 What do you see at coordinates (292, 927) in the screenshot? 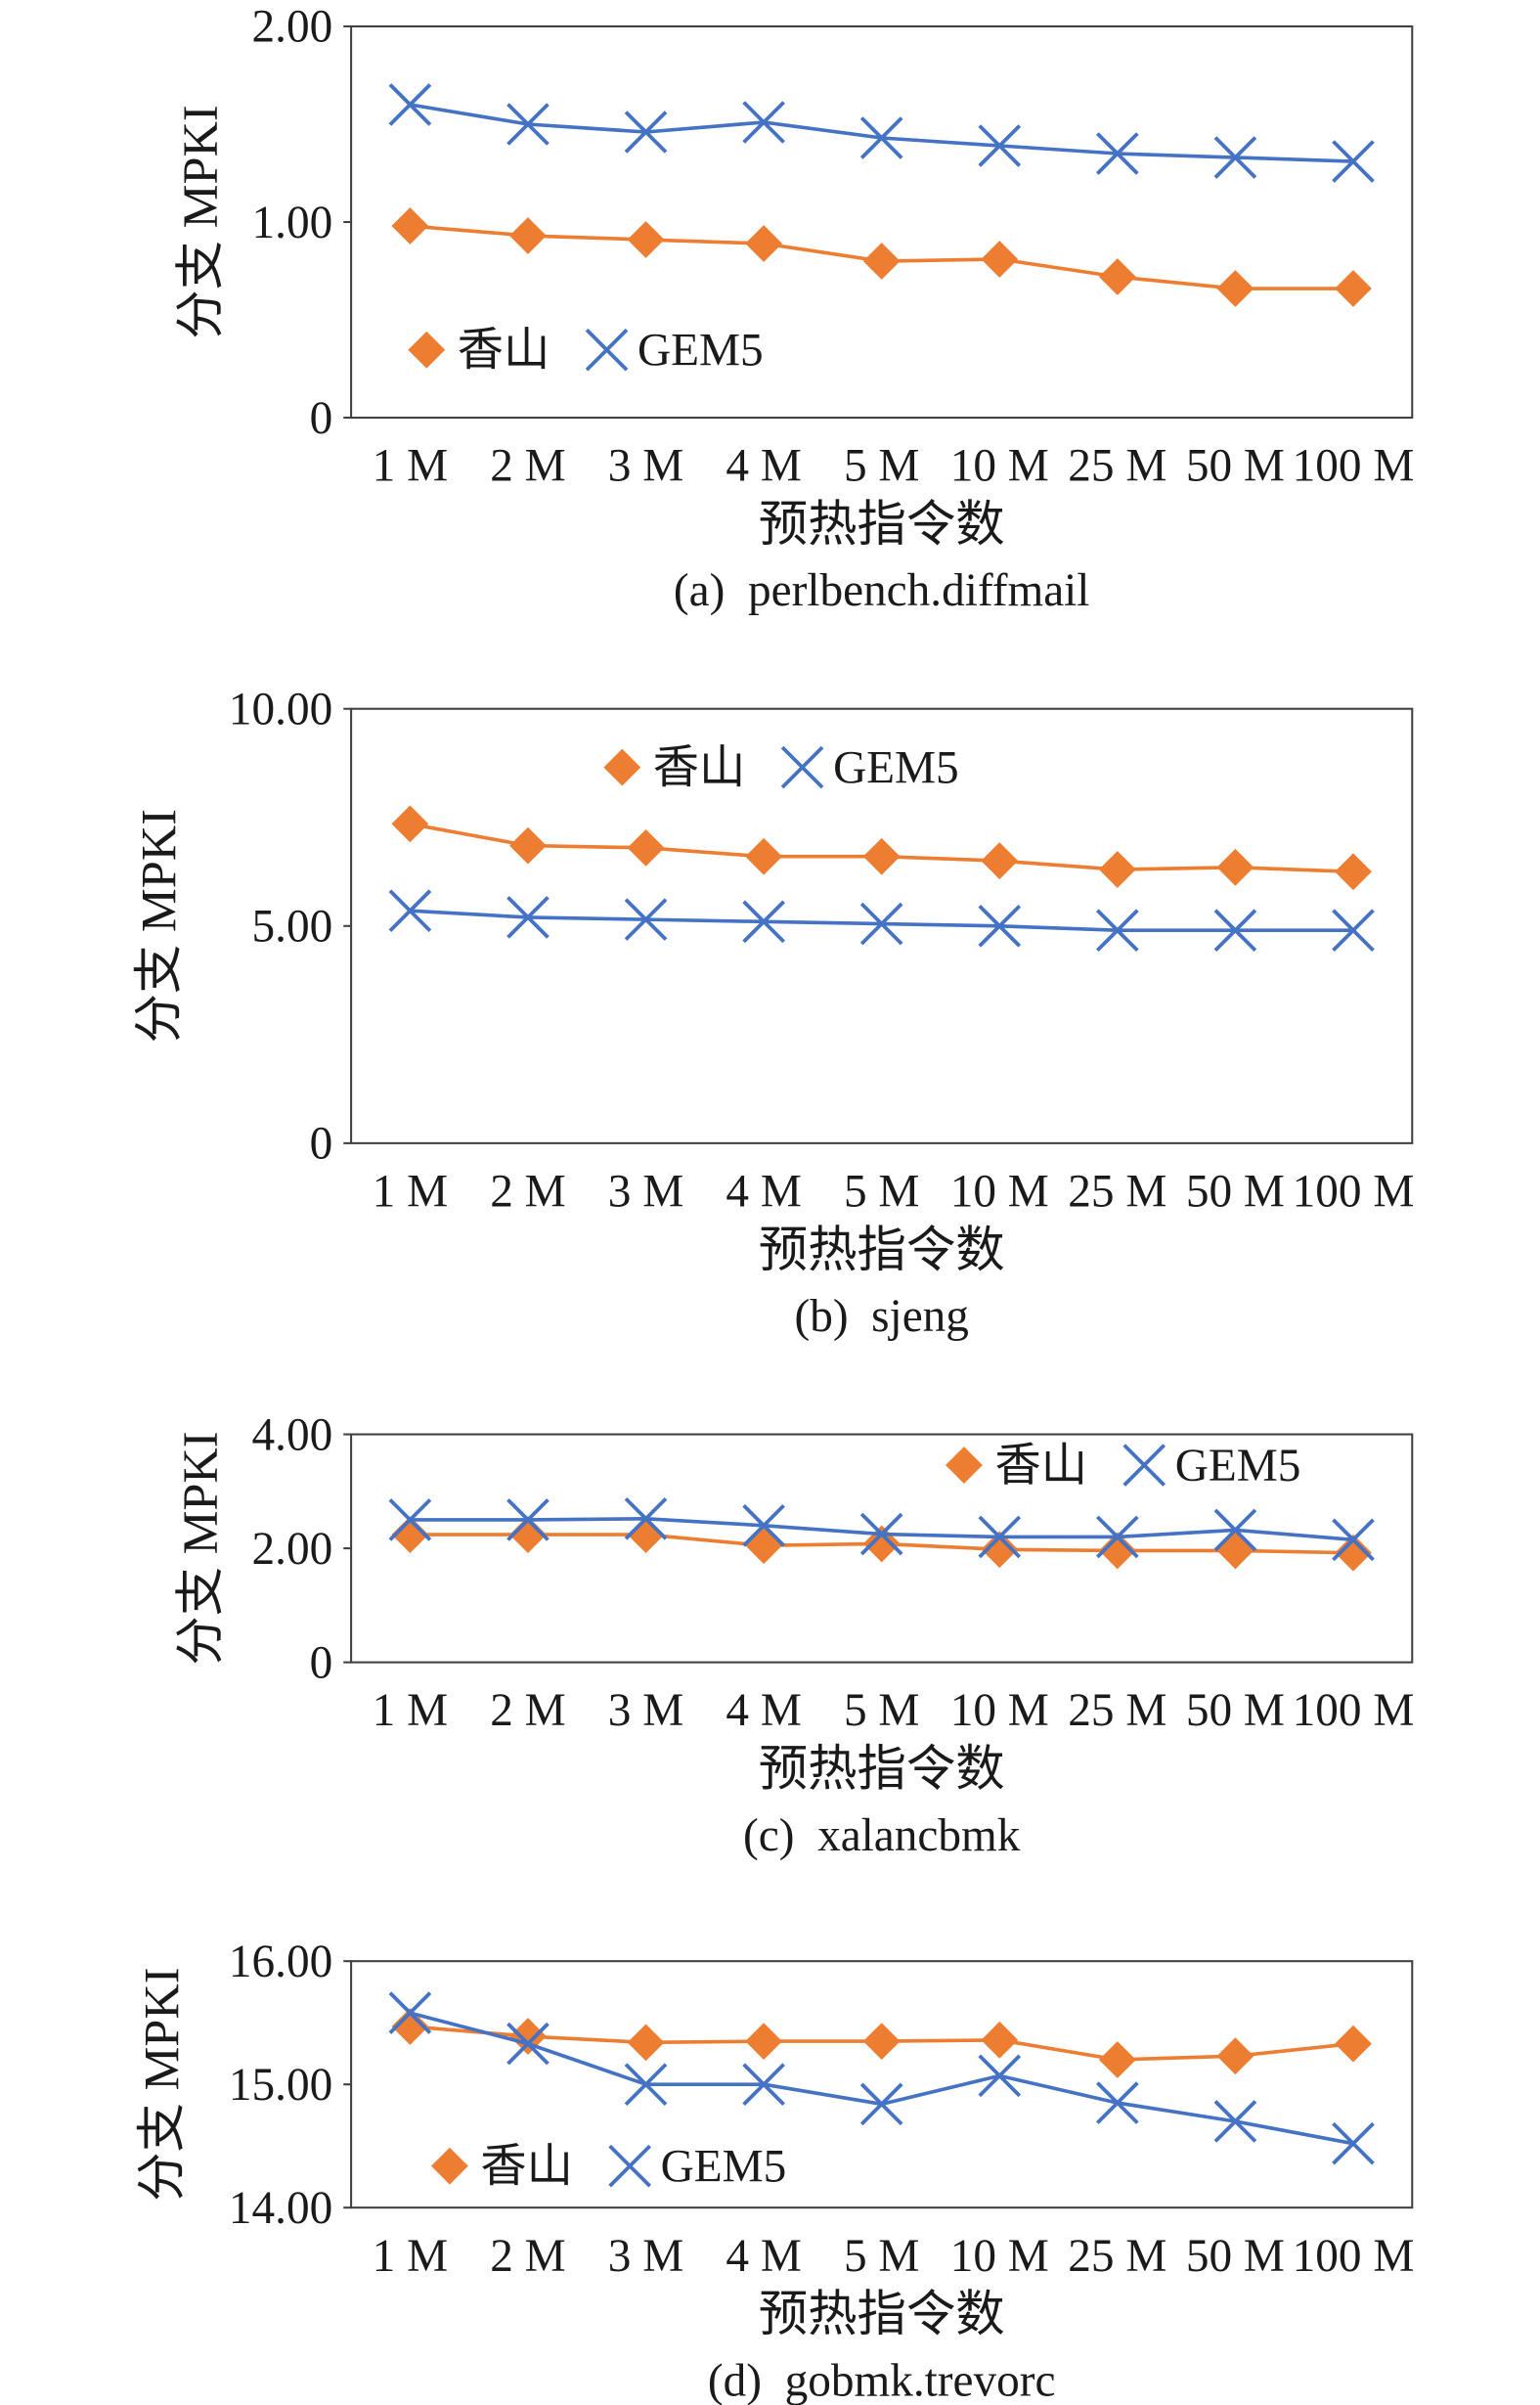
I see `y-tick-label: 5.00` at bounding box center [292, 927].